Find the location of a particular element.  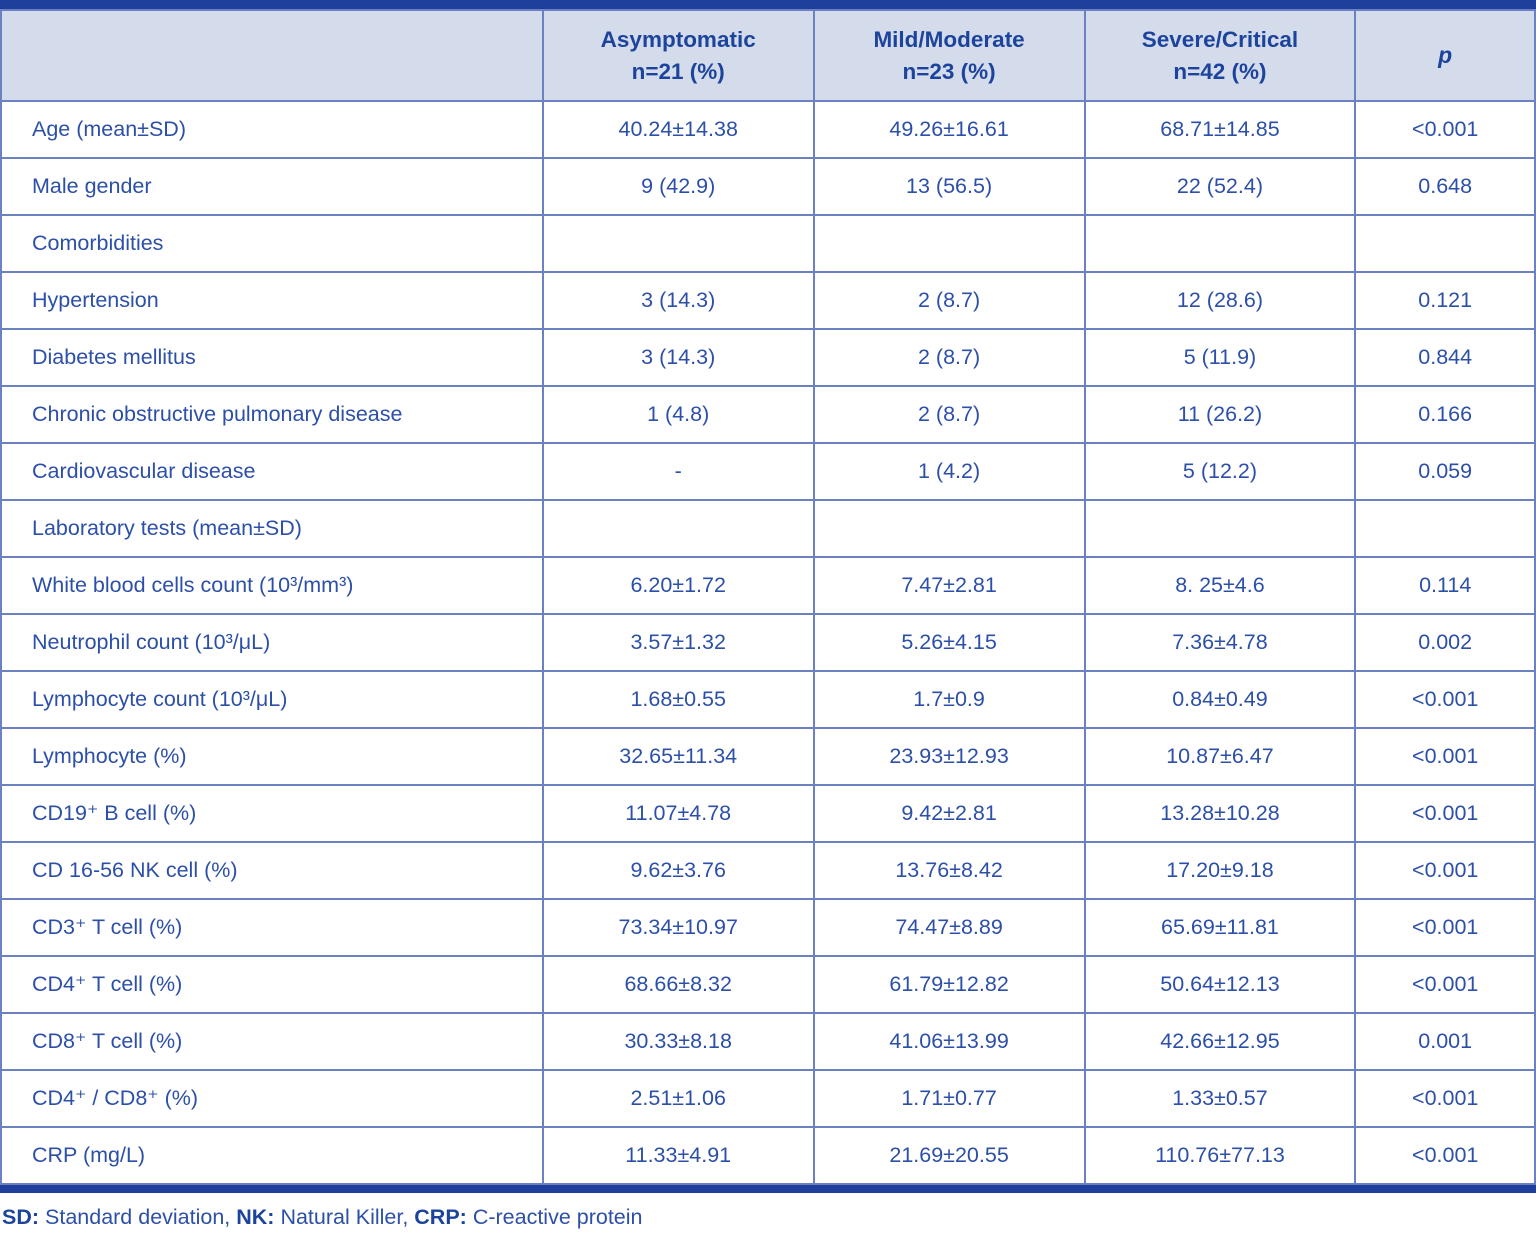

cell-value: 50.64±12.13 is located at coordinates (1220, 984).